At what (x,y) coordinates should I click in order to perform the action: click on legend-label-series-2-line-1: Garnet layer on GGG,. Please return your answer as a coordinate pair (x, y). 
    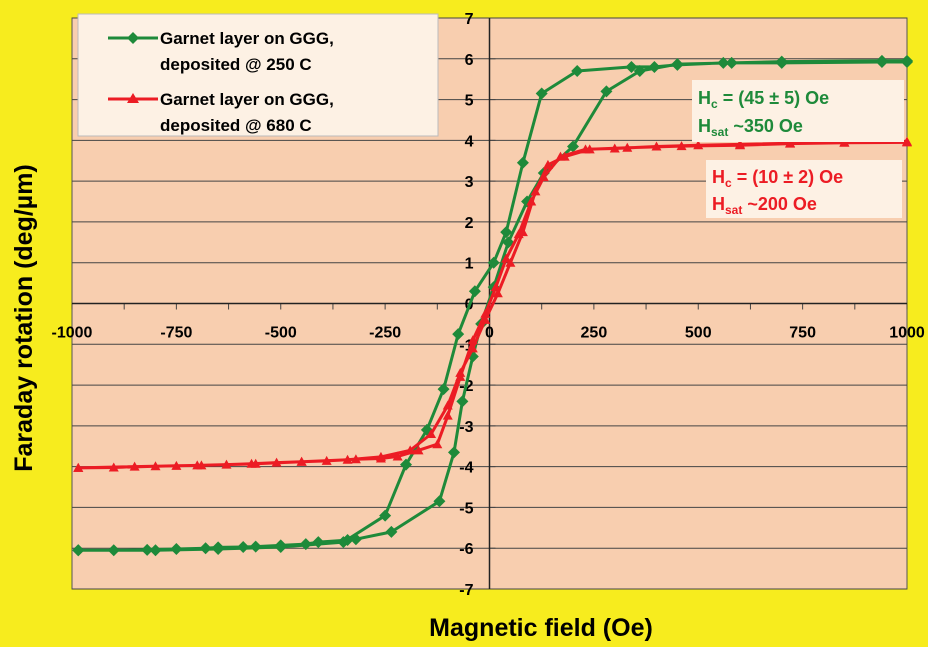
    Looking at the image, I should click on (247, 99).